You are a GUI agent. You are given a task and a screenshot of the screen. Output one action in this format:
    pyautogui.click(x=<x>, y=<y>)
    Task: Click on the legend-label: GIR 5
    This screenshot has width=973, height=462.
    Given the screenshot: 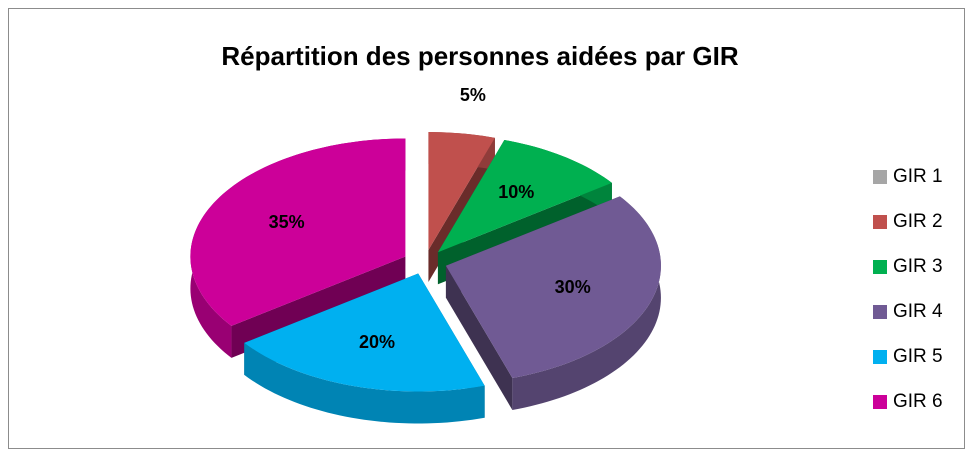 What is the action you would take?
    pyautogui.click(x=918, y=356)
    